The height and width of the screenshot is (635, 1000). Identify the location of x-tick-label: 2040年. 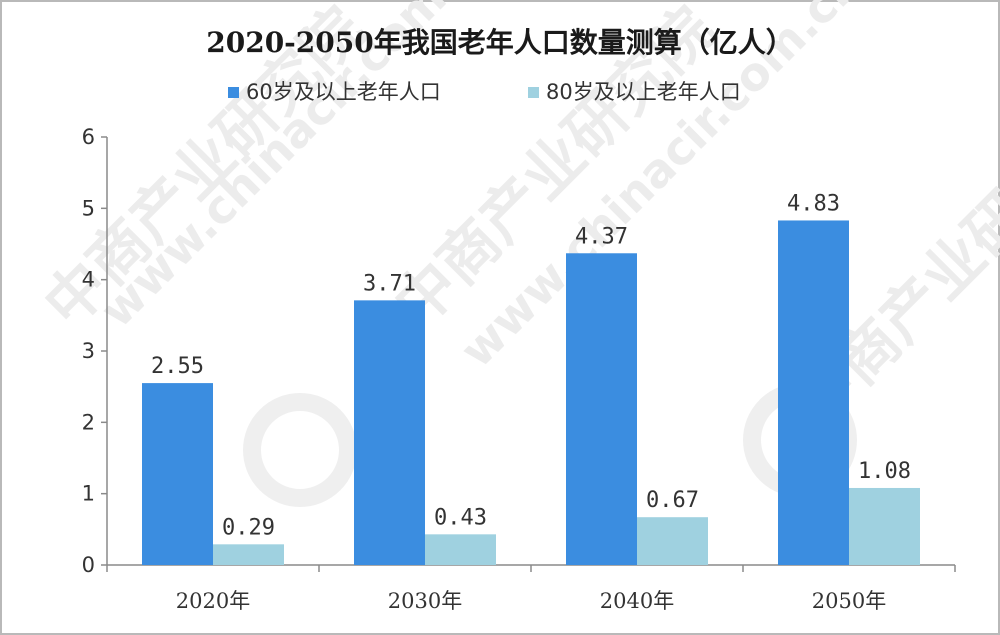
(637, 601).